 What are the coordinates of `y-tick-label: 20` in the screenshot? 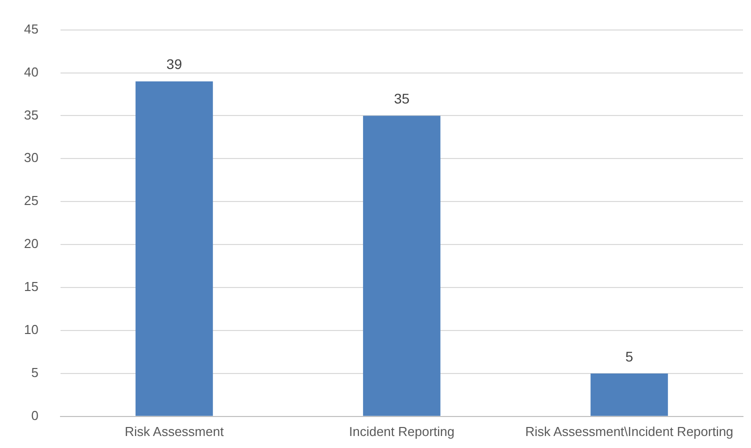 It's located at (31, 244).